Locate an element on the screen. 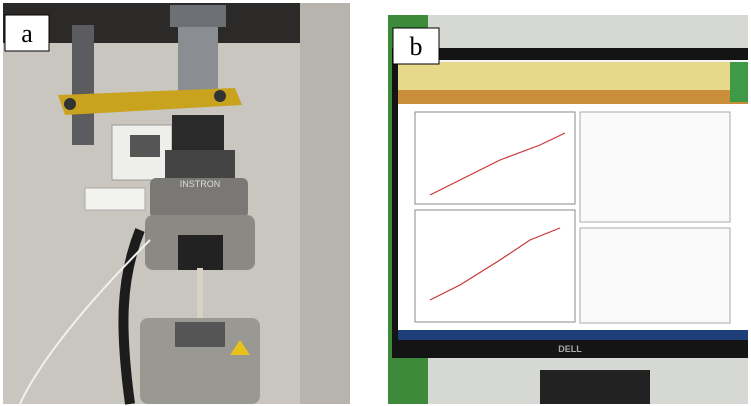 The width and height of the screenshot is (751, 406). brand-label: INSTRON is located at coordinates (200, 184).